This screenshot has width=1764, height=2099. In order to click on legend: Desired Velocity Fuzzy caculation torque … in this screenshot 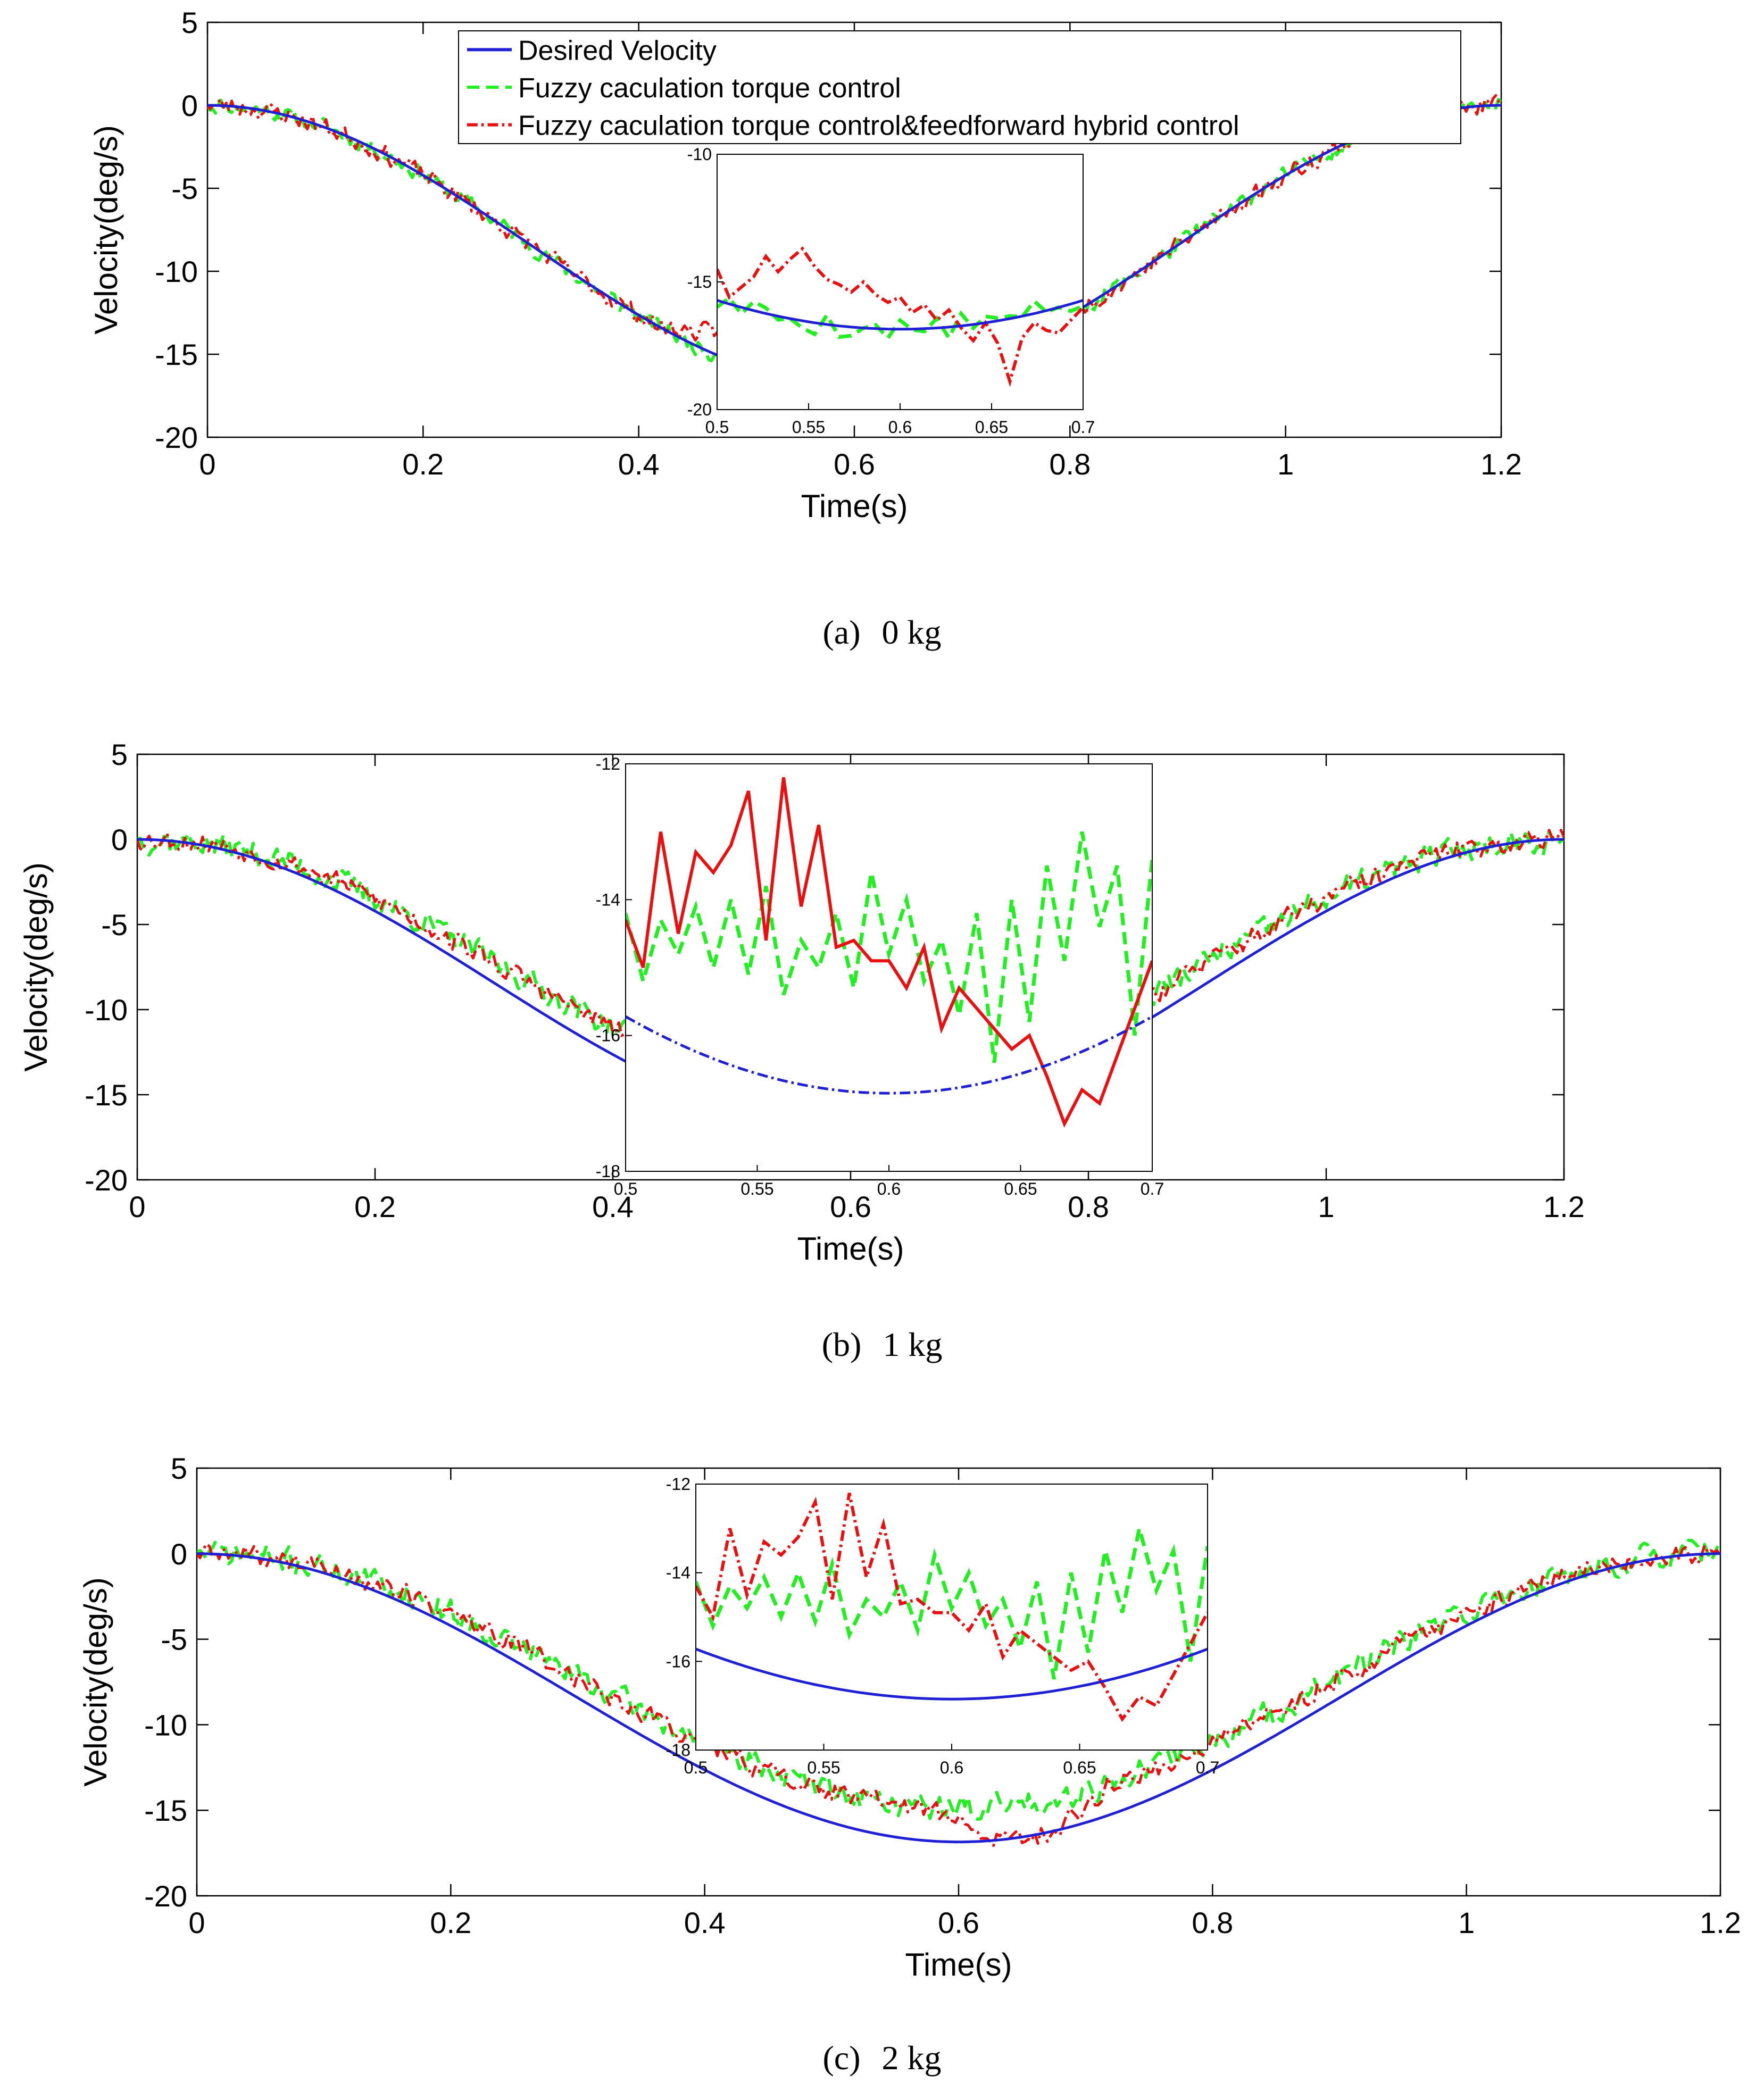, I will do `click(960, 87)`.